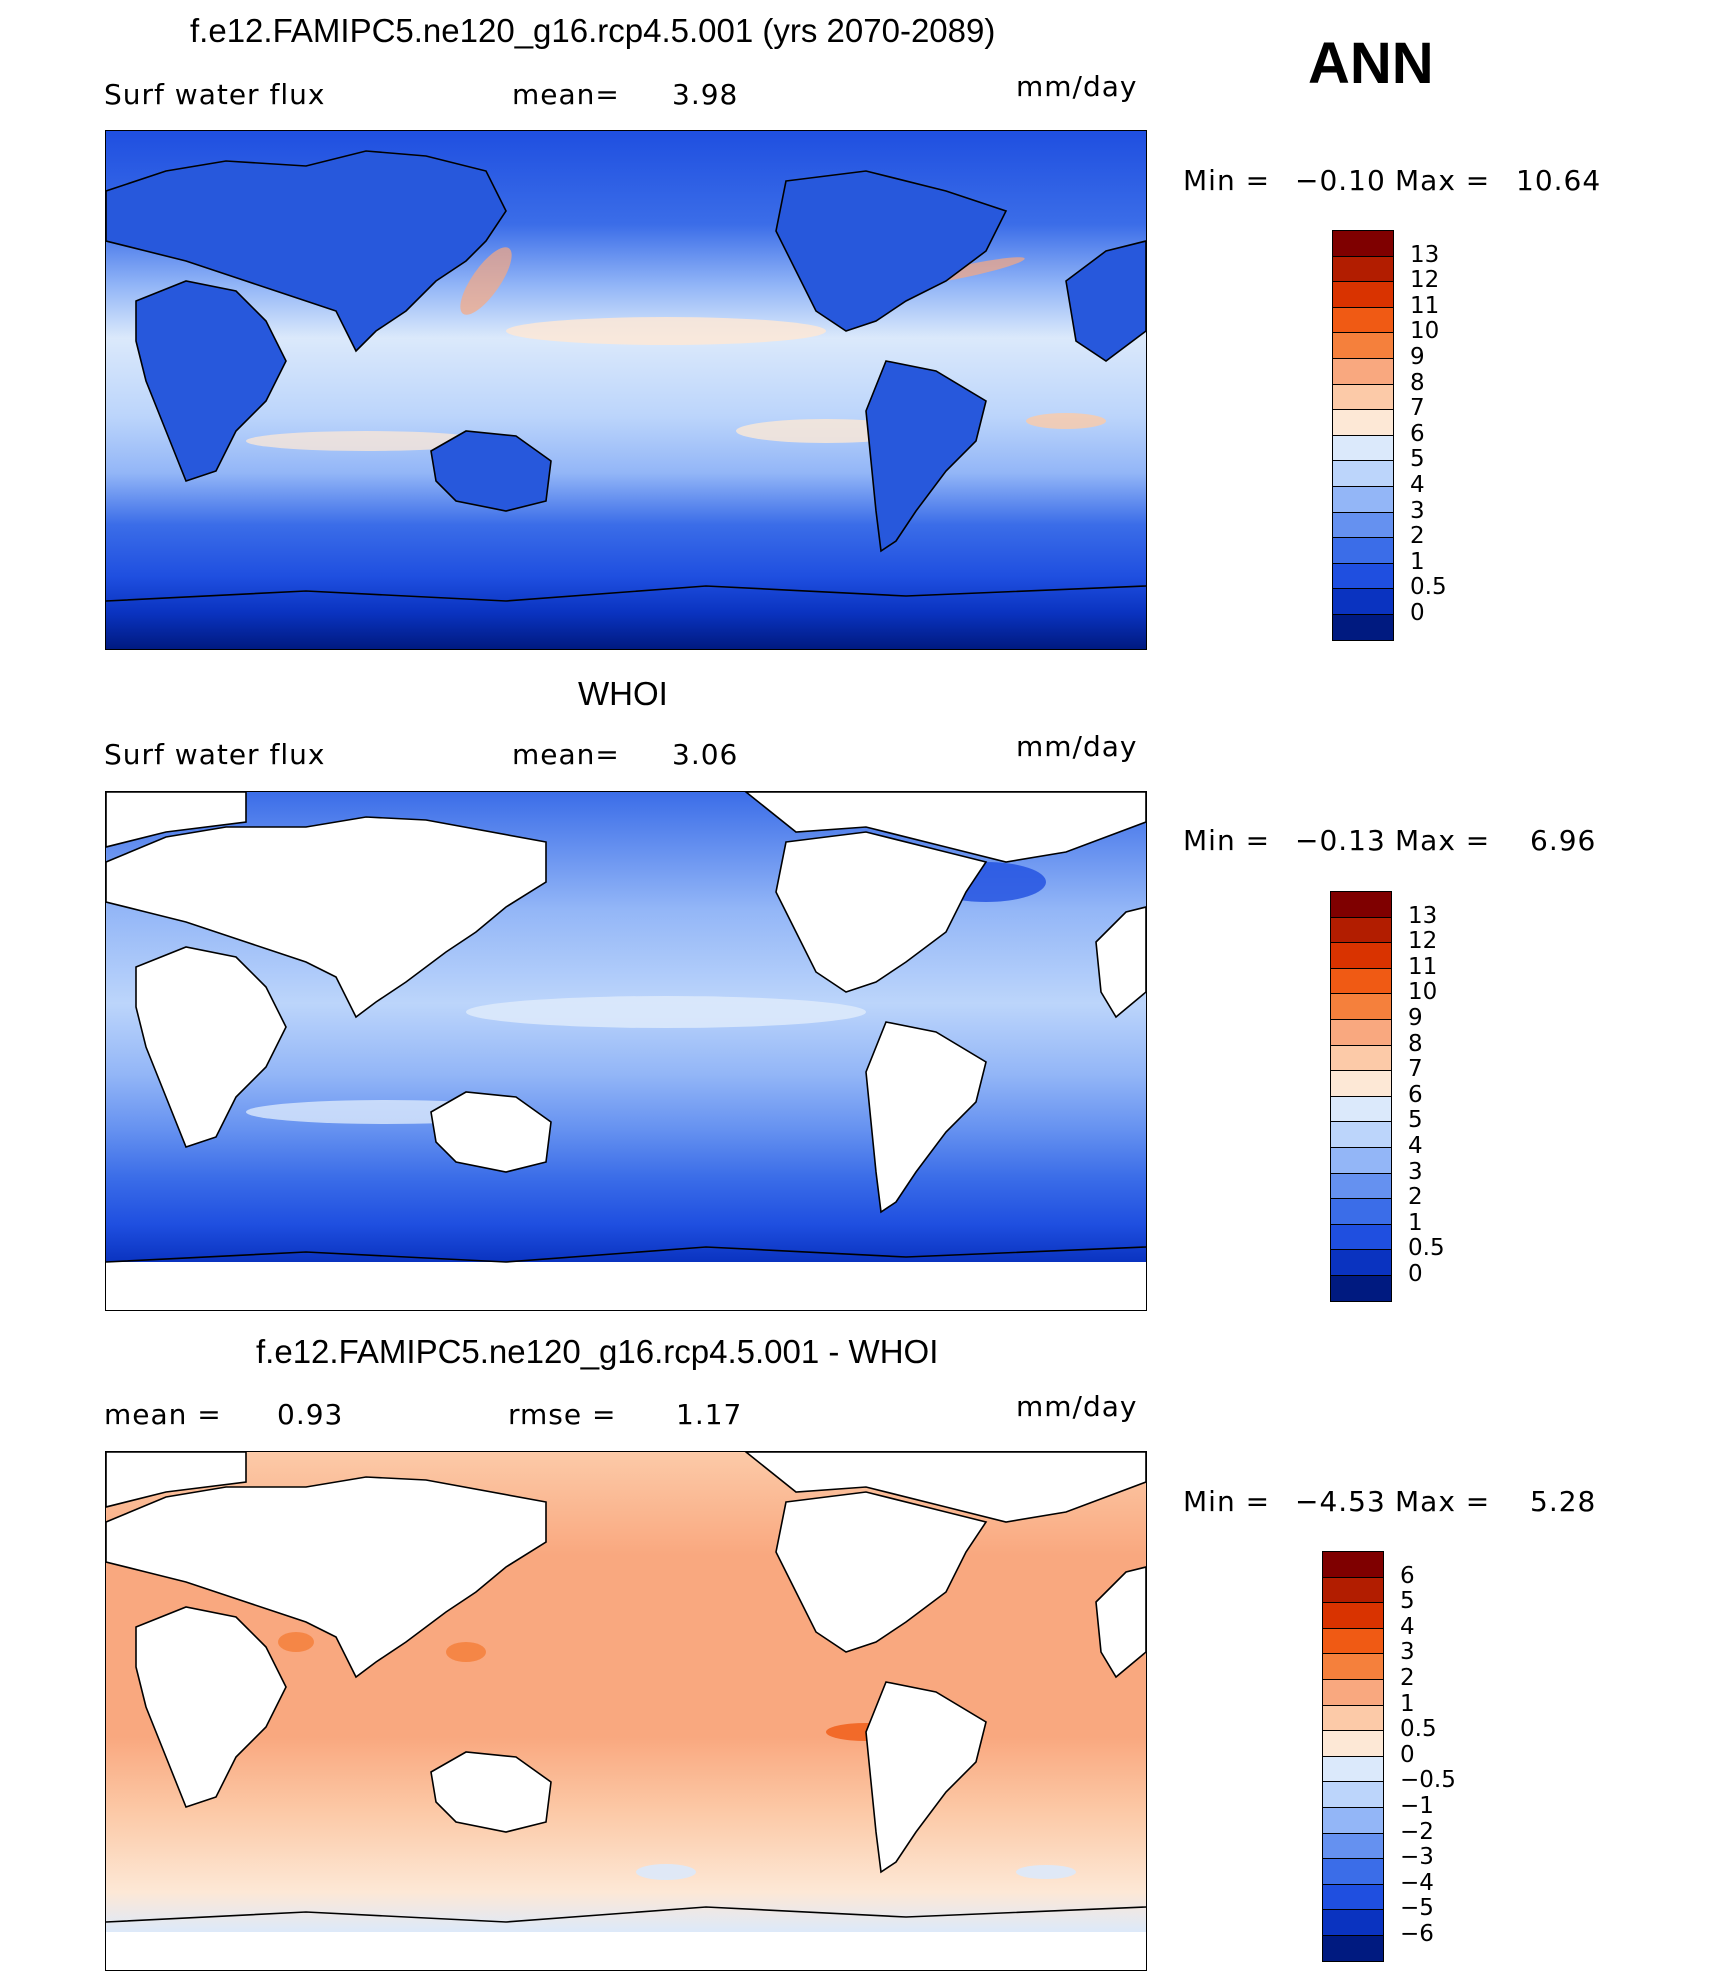  What do you see at coordinates (215, 94) in the screenshot?
I see `panel-model-variable-label: Surf water flux` at bounding box center [215, 94].